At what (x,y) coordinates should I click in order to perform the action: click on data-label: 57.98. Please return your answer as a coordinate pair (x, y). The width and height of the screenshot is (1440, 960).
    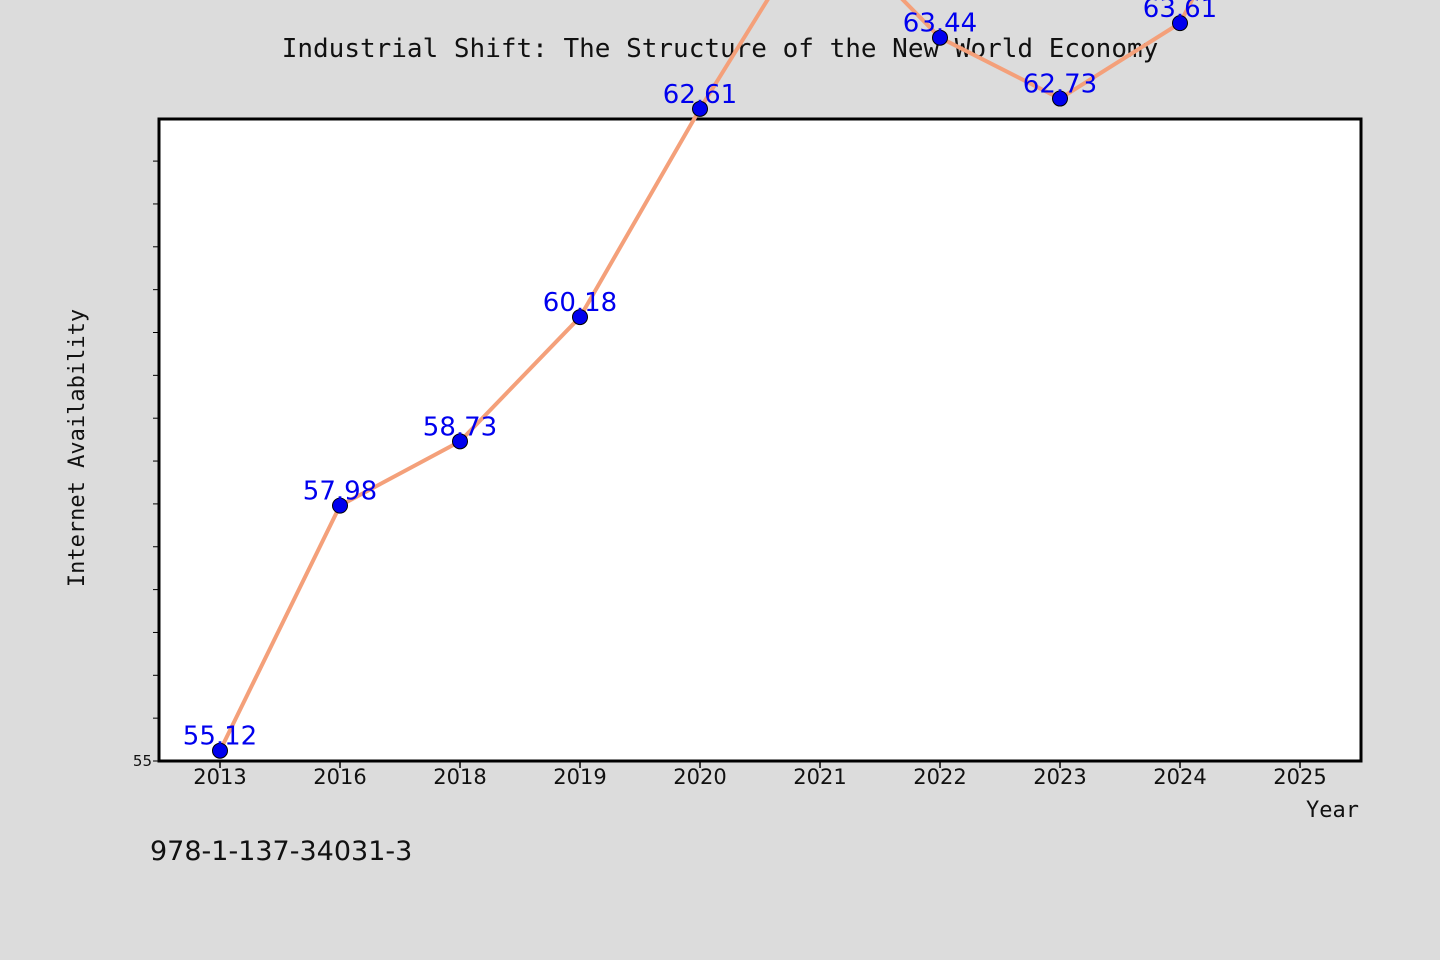
    Looking at the image, I should click on (340, 492).